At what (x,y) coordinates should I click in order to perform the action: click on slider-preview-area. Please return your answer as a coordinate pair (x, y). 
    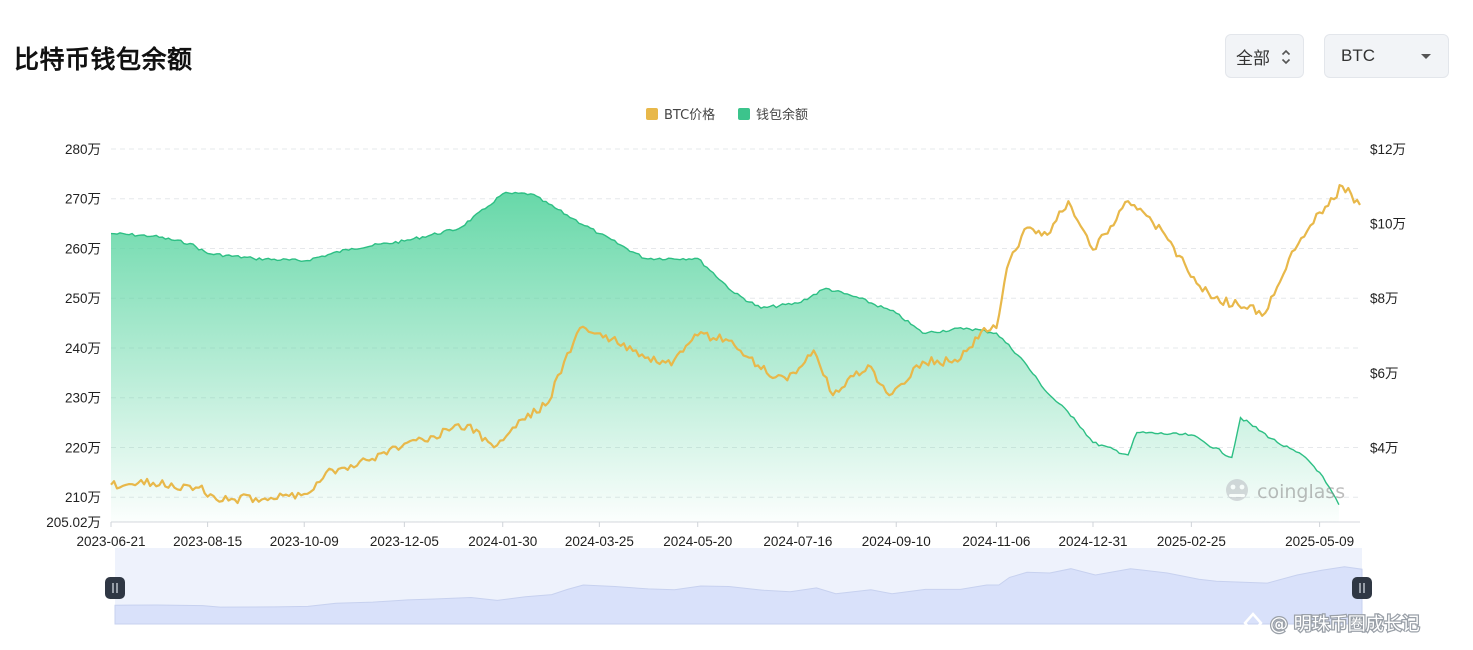
    Looking at the image, I should click on (738, 595).